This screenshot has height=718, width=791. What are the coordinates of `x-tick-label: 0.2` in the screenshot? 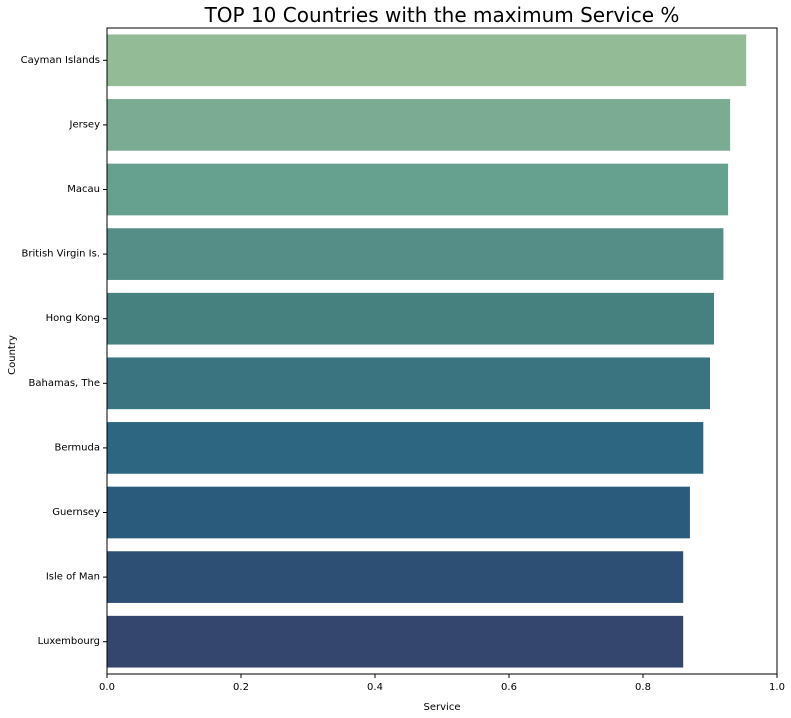 It's located at (241, 687).